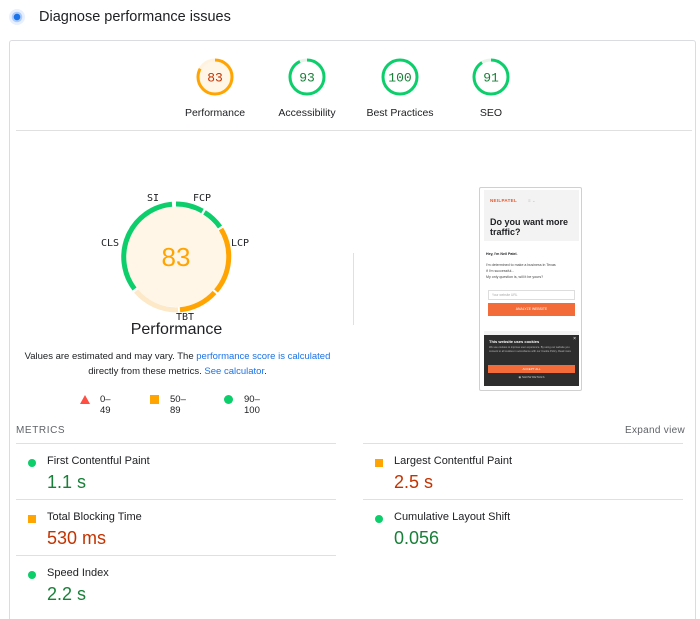 The width and height of the screenshot is (700, 619). Describe the element at coordinates (110, 243) in the screenshot. I see `cls-label: CLS` at that location.